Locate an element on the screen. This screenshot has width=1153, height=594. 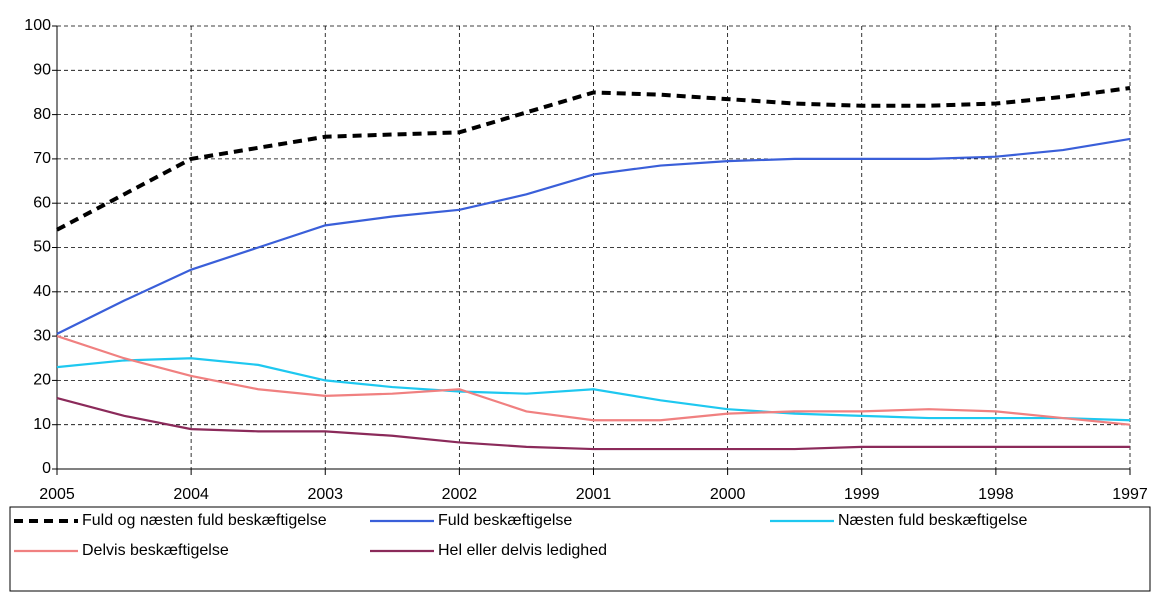
y-tick-label: 90 is located at coordinates (42, 70).